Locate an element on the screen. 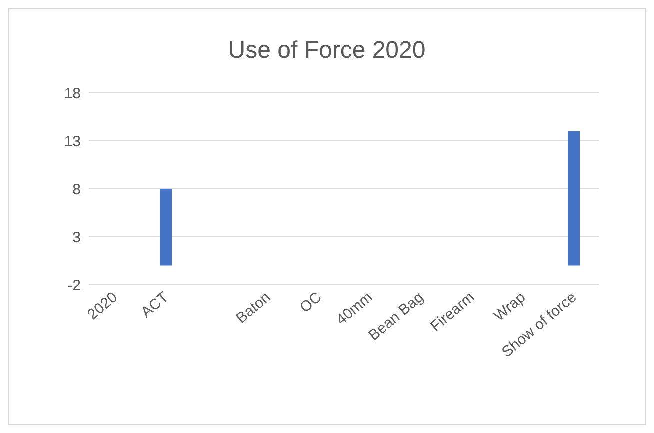 This screenshot has width=654, height=433. y-tick-label: 18 is located at coordinates (72, 93).